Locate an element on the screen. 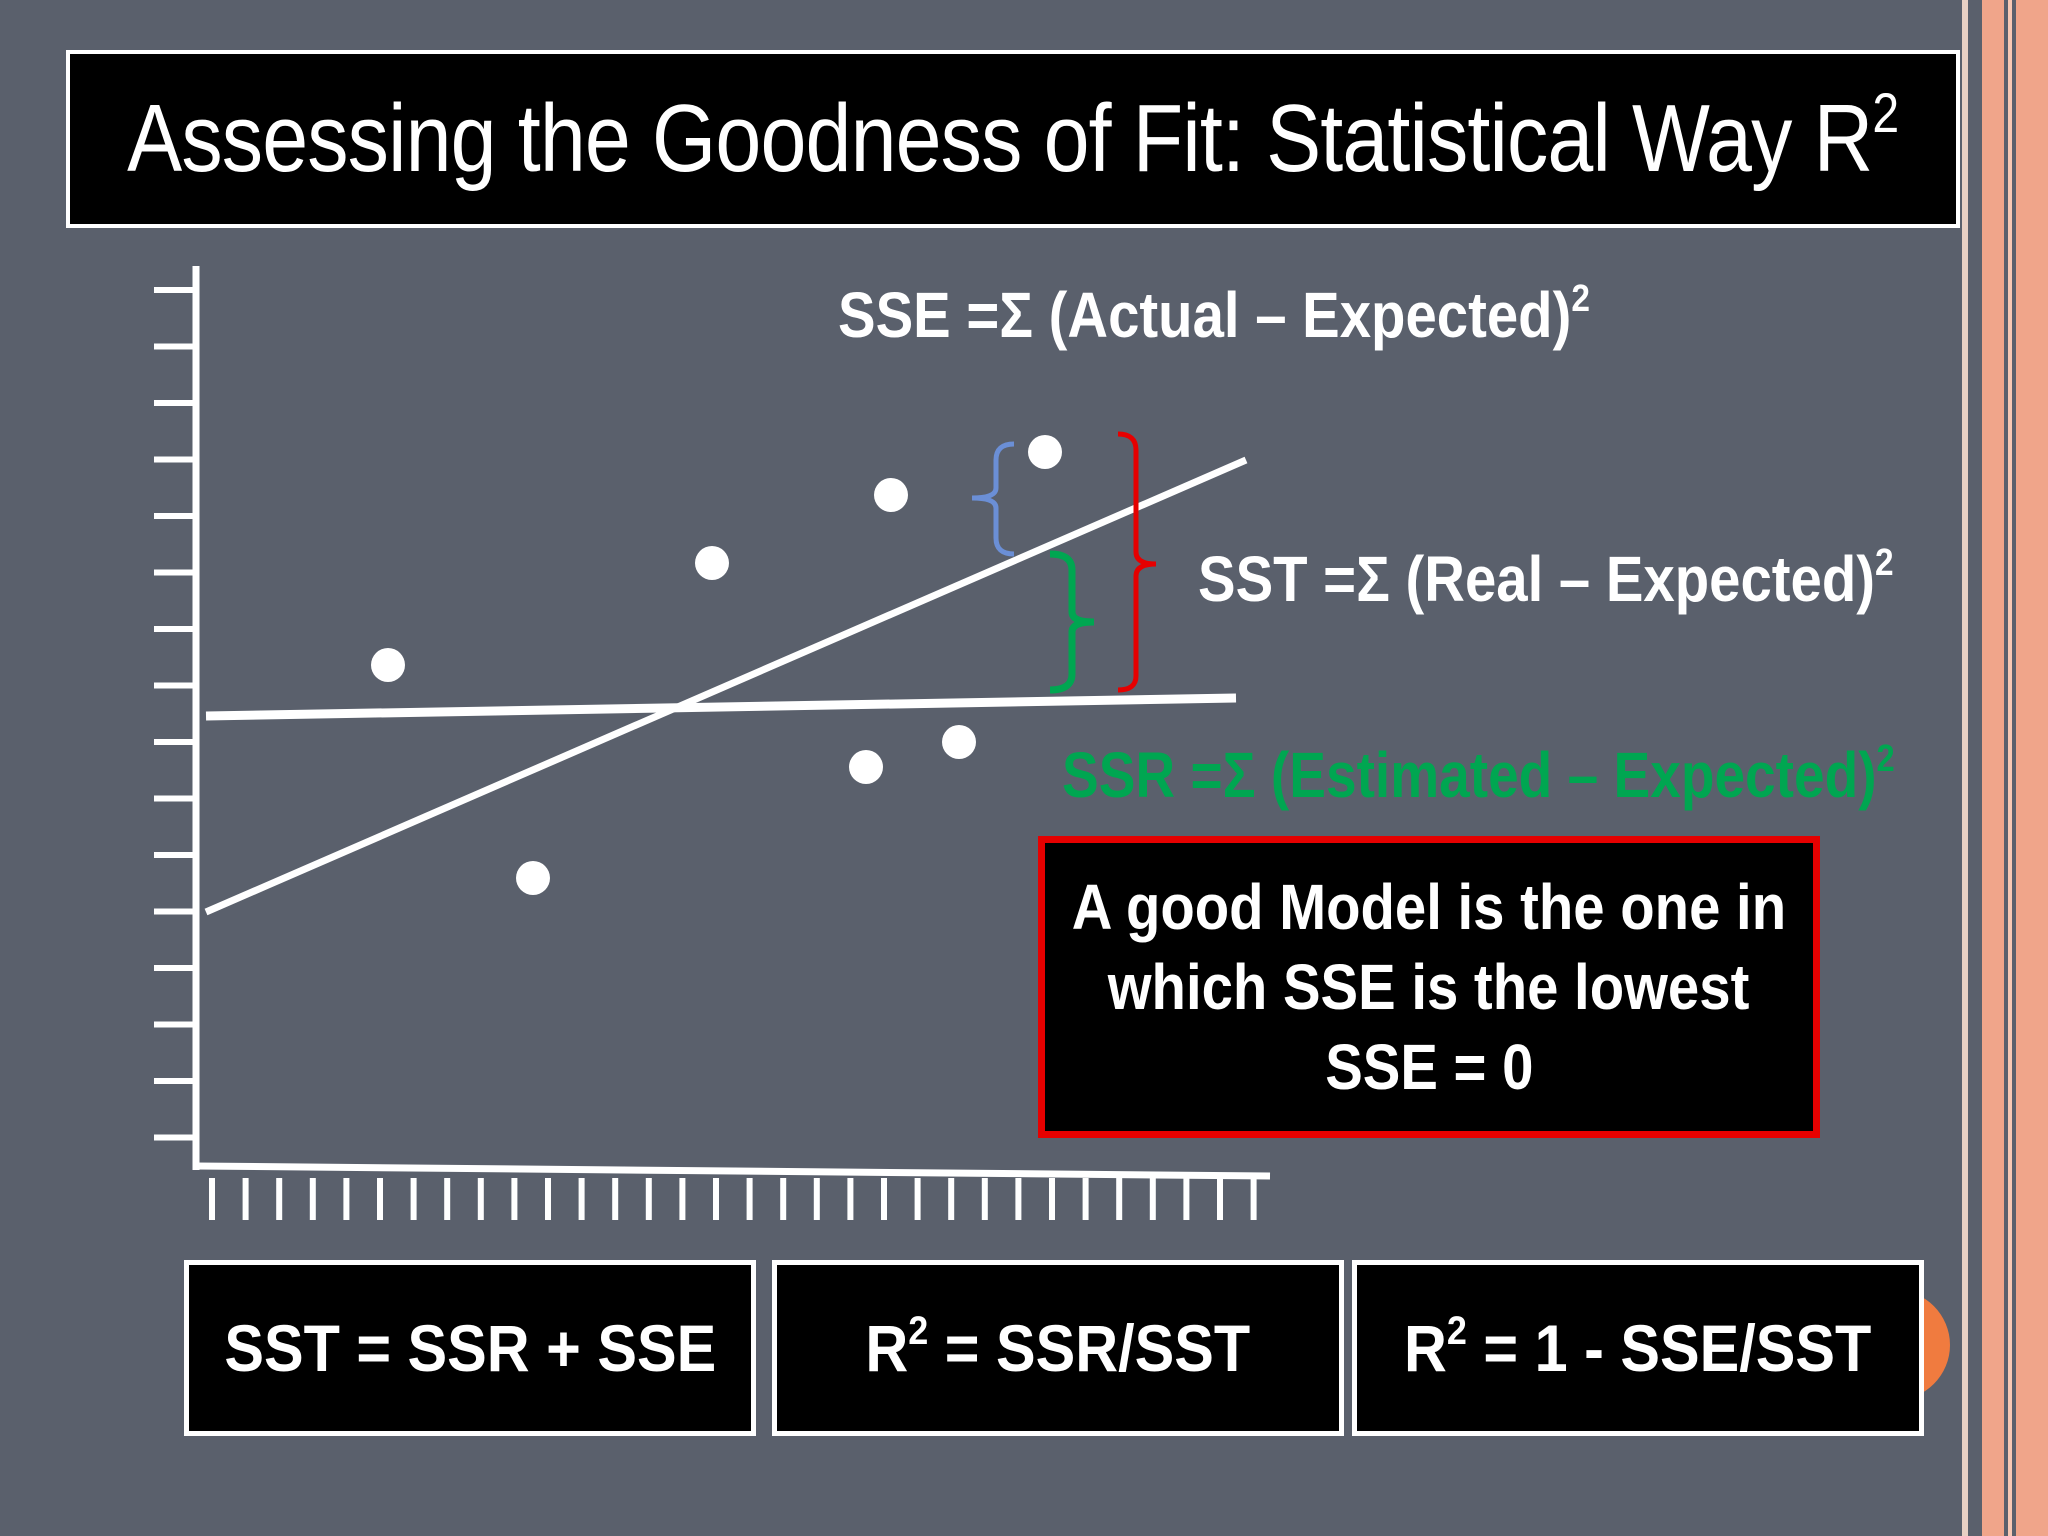 The image size is (2048, 1536). r2-ratio-text: R2 = SSR/SST is located at coordinates (1058, 1348).